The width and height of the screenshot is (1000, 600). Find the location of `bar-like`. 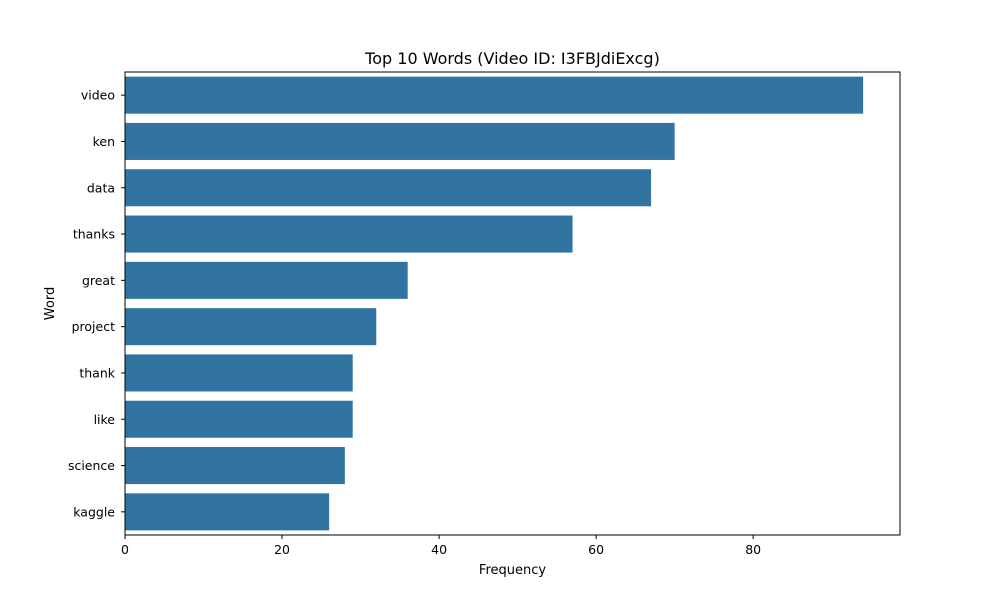

bar-like is located at coordinates (239, 419).